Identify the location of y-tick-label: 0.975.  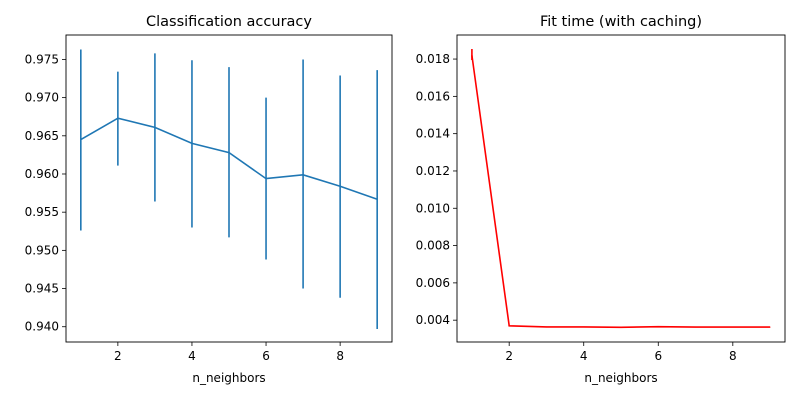
(42, 59).